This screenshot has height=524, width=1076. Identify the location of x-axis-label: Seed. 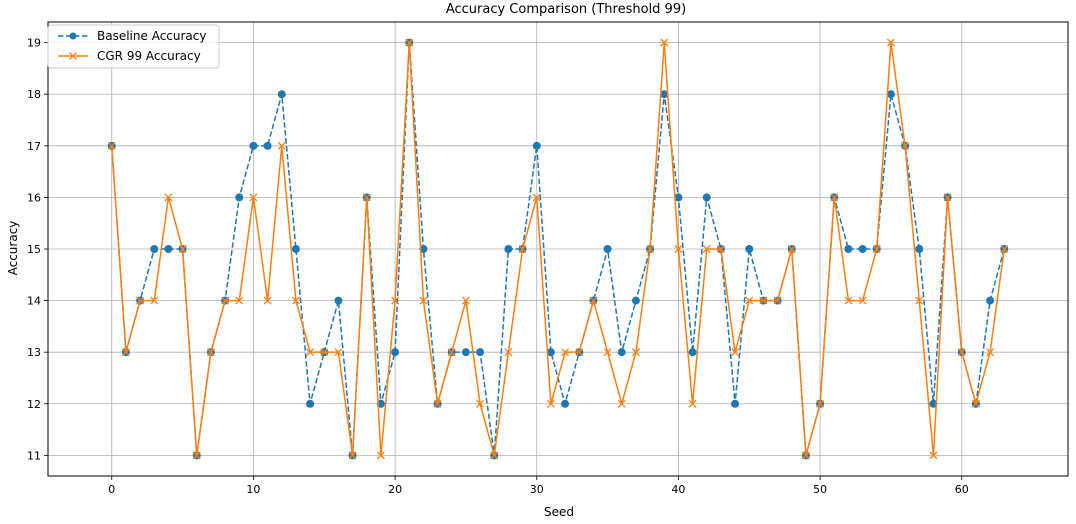
(559, 512).